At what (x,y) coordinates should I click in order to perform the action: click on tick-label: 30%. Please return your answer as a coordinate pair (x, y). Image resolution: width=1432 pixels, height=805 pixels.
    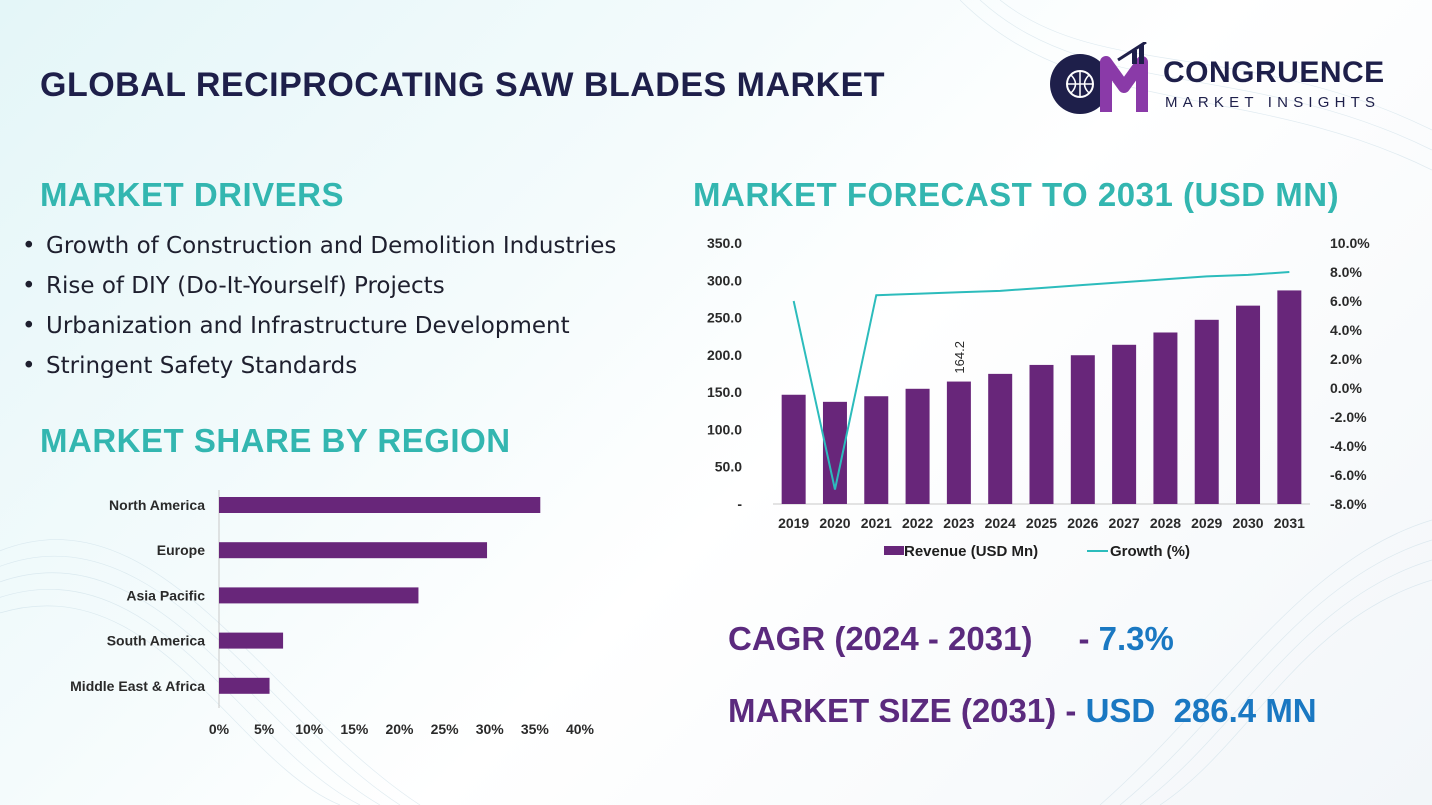
    Looking at the image, I should click on (490, 729).